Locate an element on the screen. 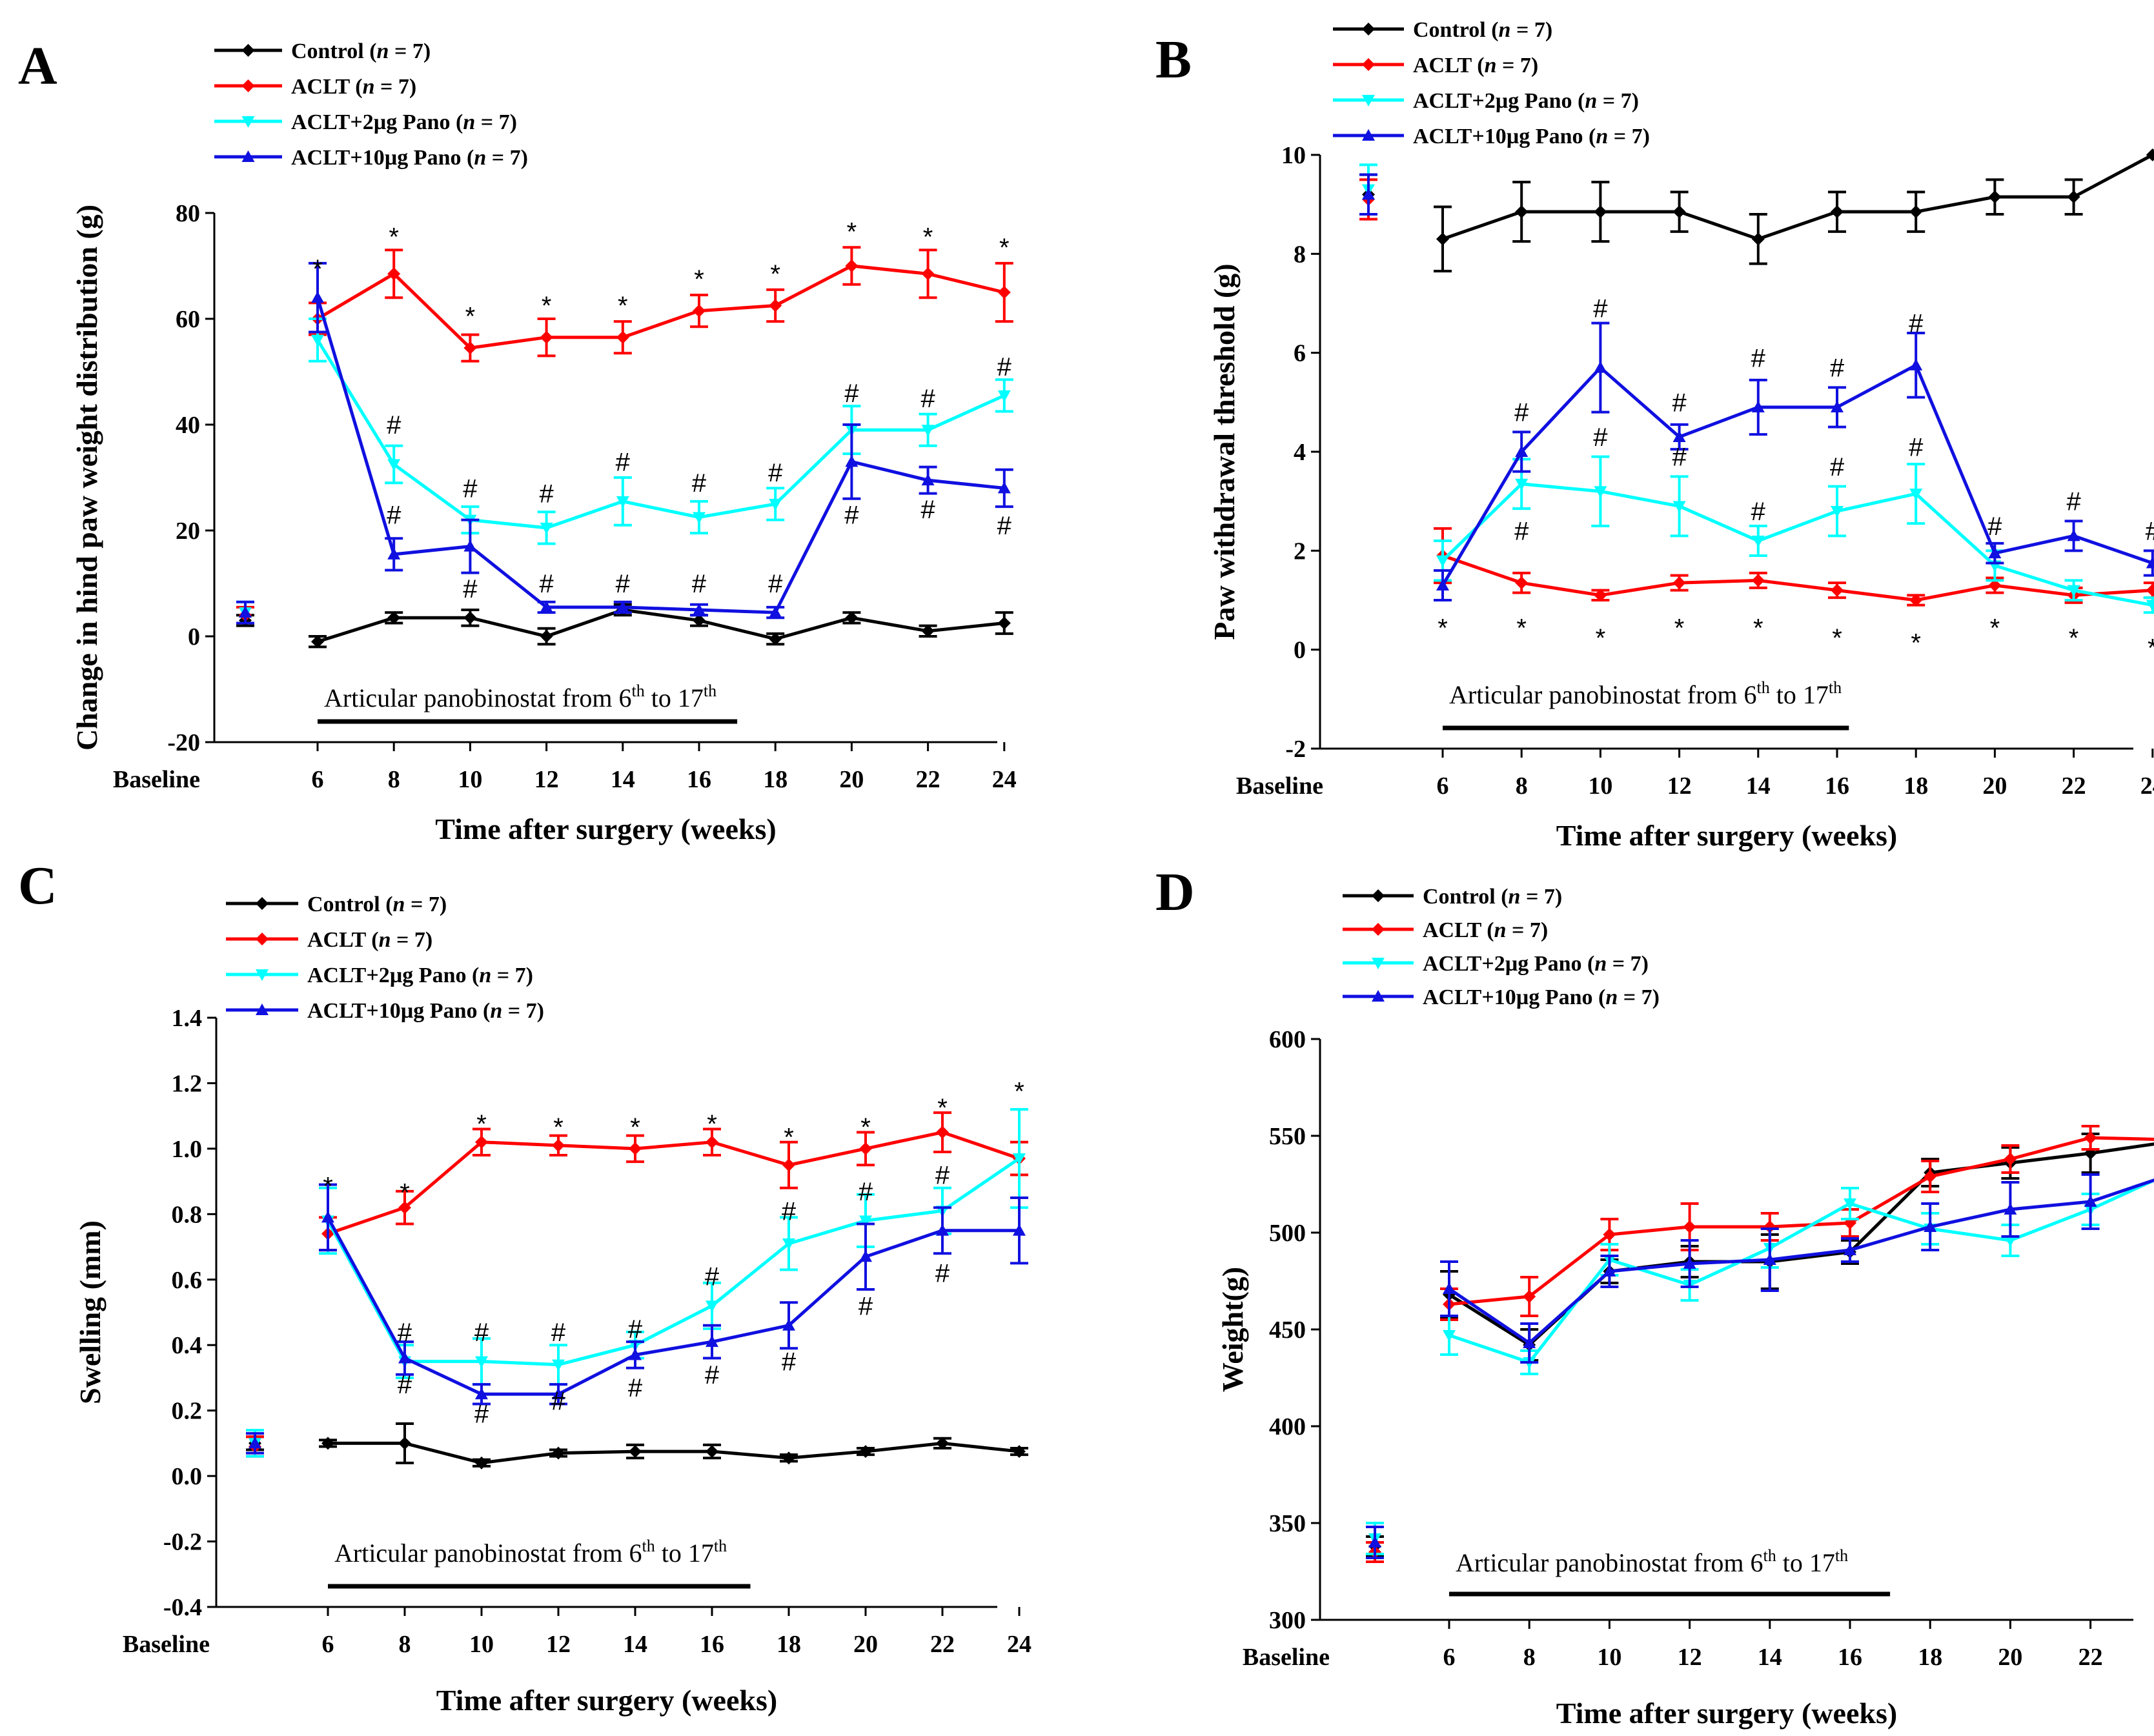 Image resolution: width=2154 pixels, height=1736 pixels. panel-c-star-mark: * is located at coordinates (405, 1193).